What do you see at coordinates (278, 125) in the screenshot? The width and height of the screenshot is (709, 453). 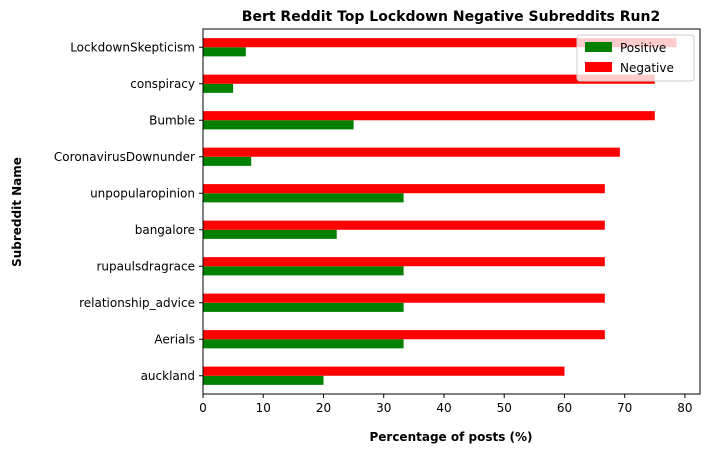 I see `bar-positive-bumble` at bounding box center [278, 125].